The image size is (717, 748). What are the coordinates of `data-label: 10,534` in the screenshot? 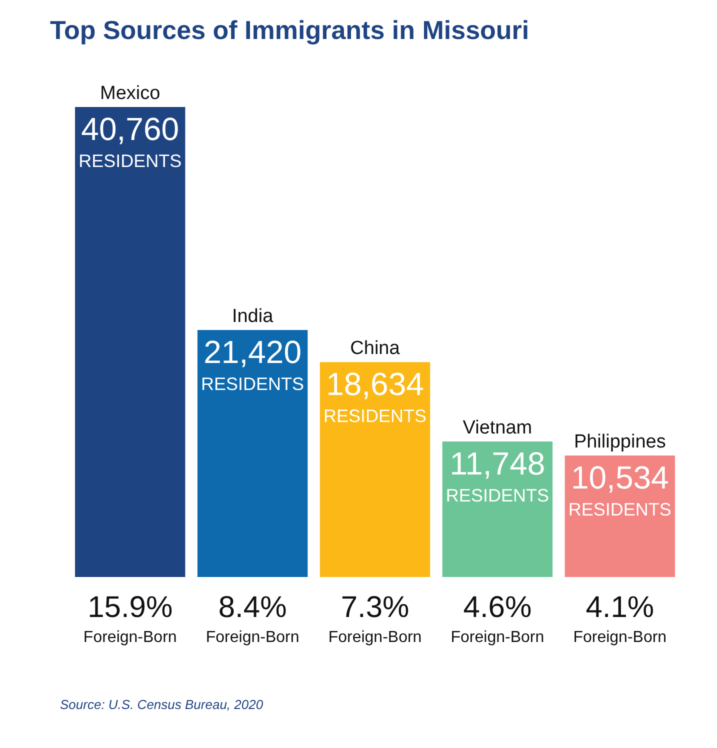 It's located at (619, 478).